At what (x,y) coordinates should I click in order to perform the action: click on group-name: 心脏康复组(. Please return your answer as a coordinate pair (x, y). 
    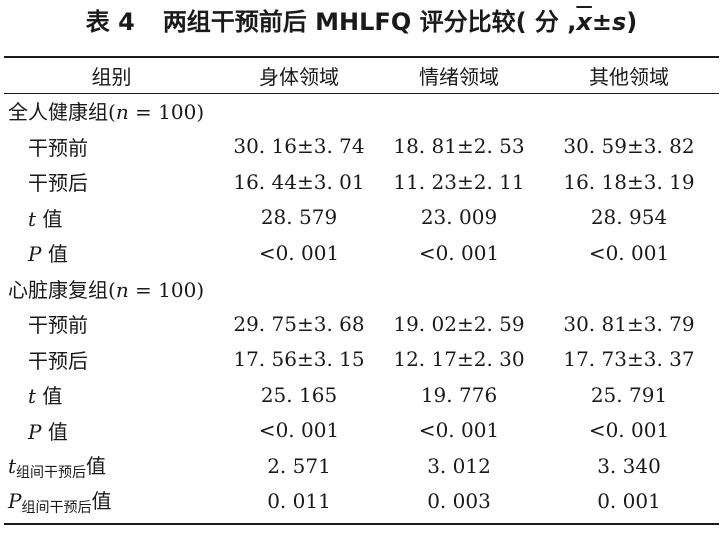
    Looking at the image, I should click on (62, 289).